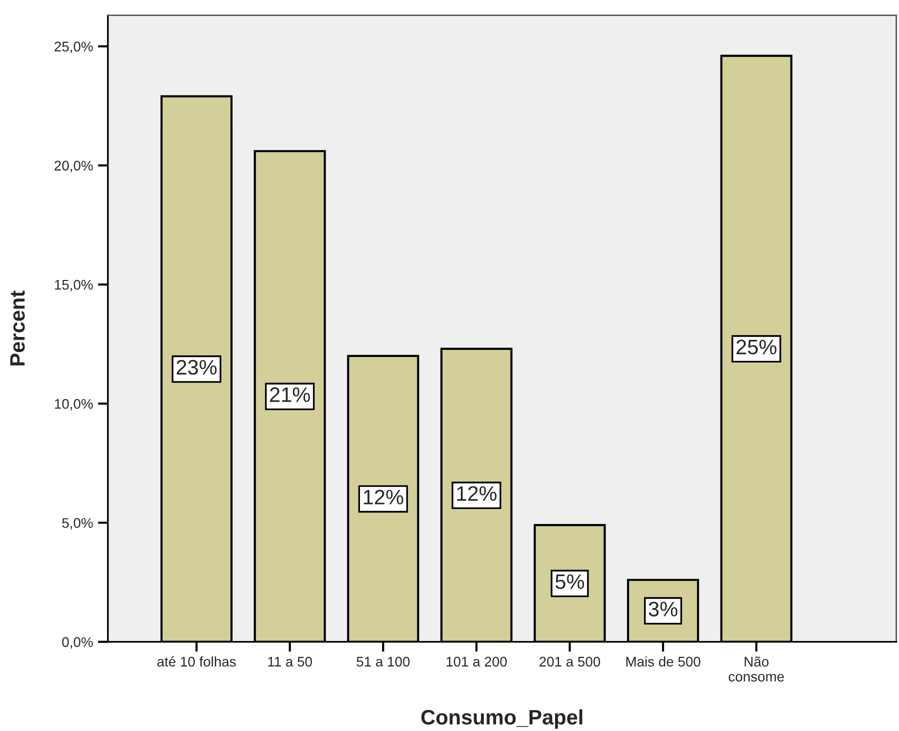 This screenshot has width=899, height=731. What do you see at coordinates (196, 367) in the screenshot?
I see `data-label: 23%` at bounding box center [196, 367].